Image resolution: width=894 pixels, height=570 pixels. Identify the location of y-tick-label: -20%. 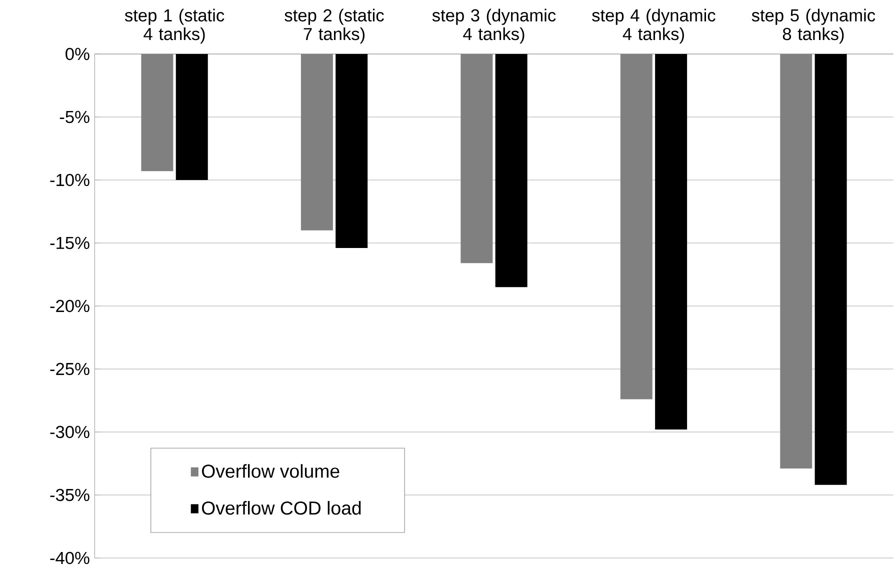
(70, 306).